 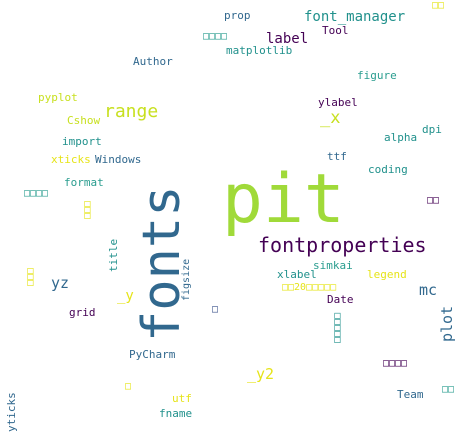 What do you see at coordinates (176, 413) in the screenshot?
I see `word-38: fname` at bounding box center [176, 413].